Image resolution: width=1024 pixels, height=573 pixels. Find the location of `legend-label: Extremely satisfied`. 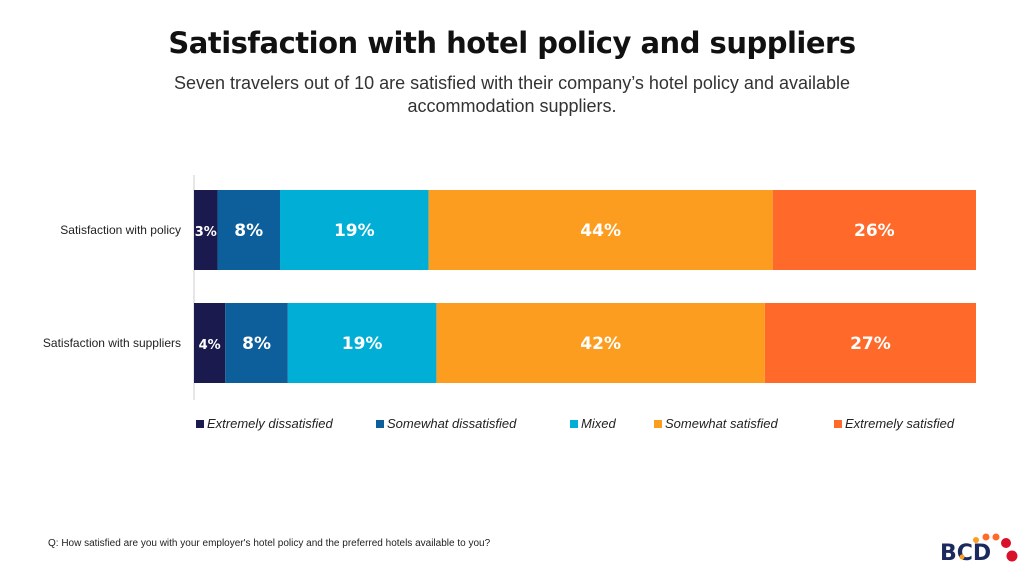

legend-label: Extremely satisfied is located at coordinates (900, 423).